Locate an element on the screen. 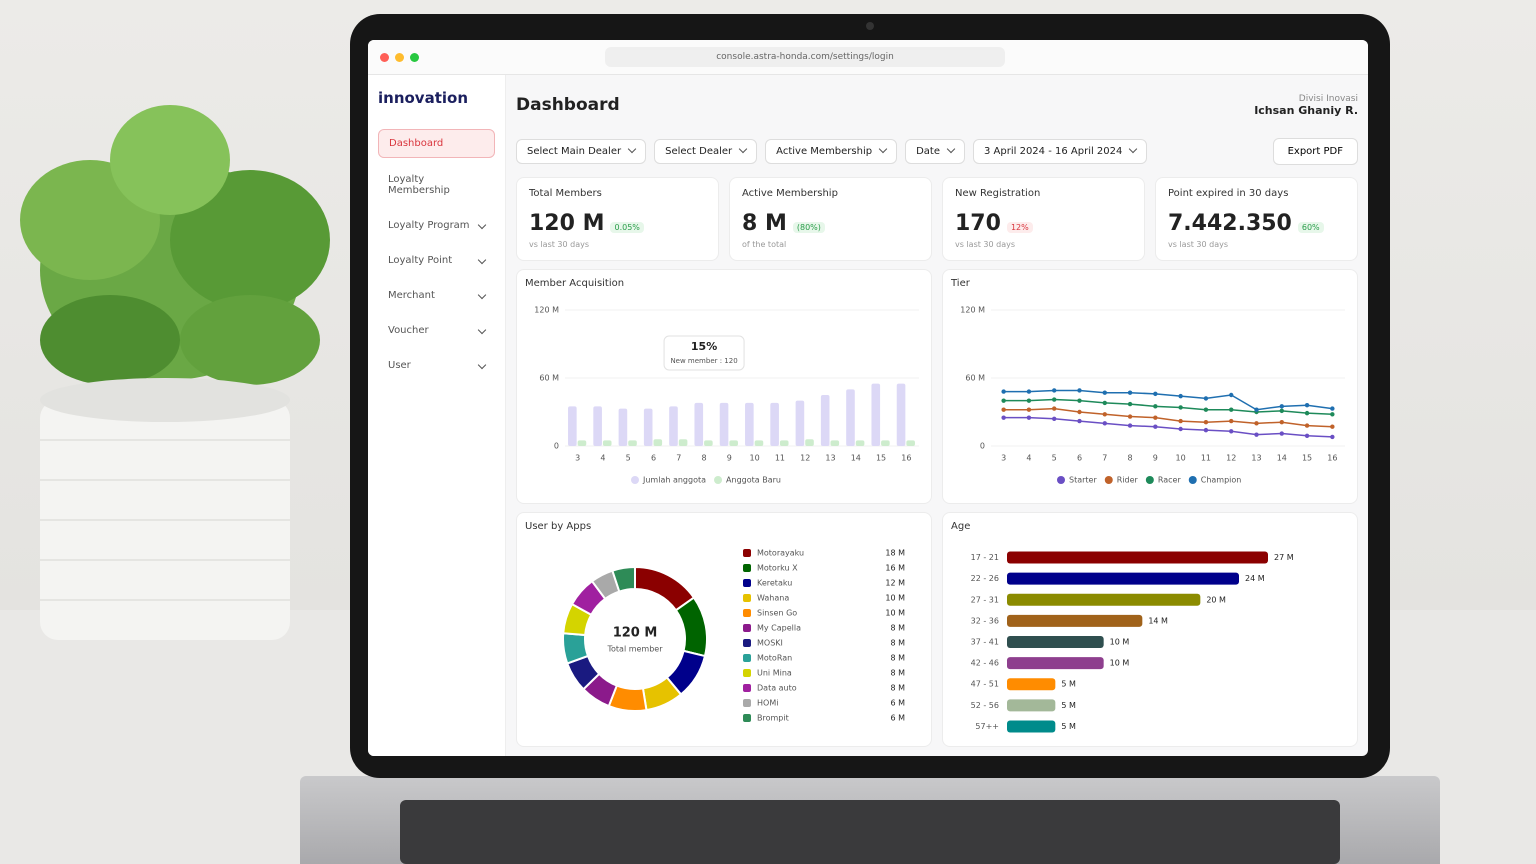 The height and width of the screenshot is (864, 1536). legend-label: Motorayaku is located at coordinates (780, 553).